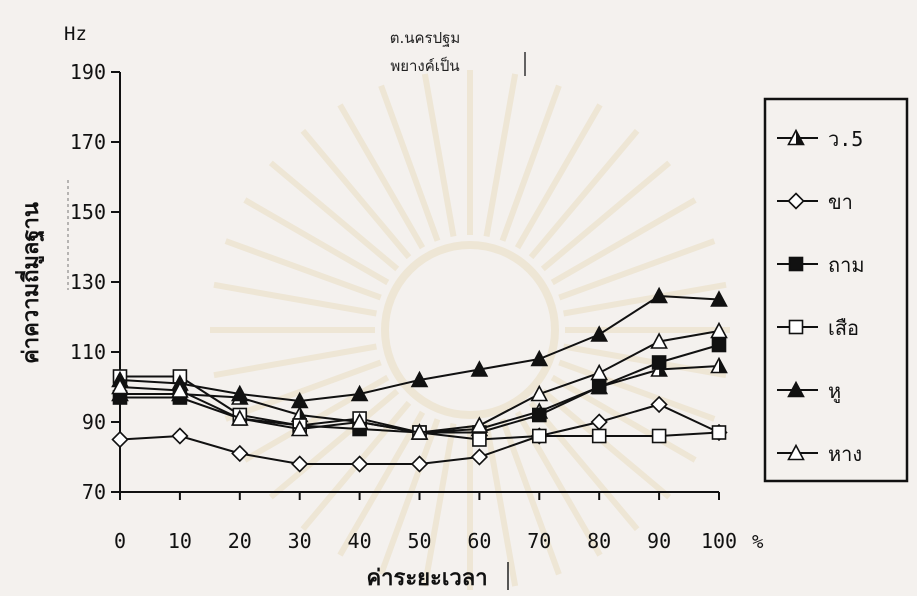  I want to click on x-unit-label: %, so click(758, 542).